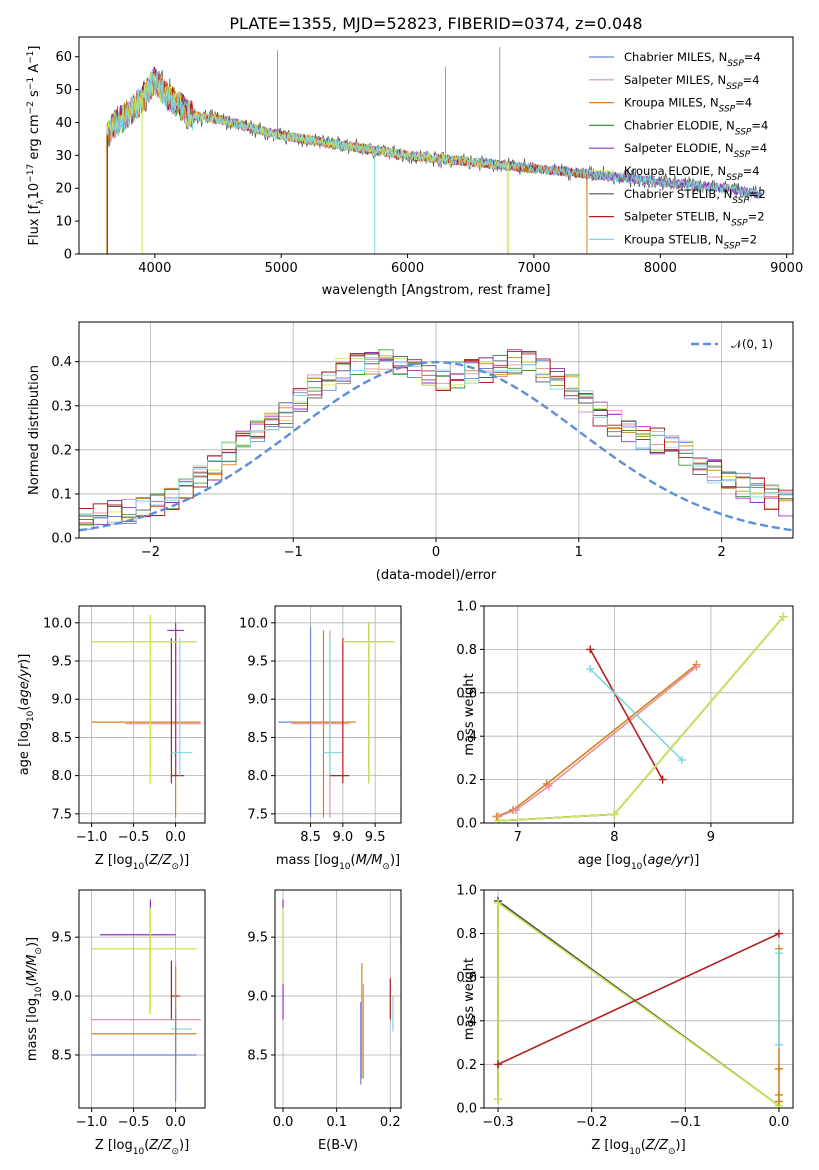  What do you see at coordinates (469, 714) in the screenshot?
I see `y-axis-label: mass weight` at bounding box center [469, 714].